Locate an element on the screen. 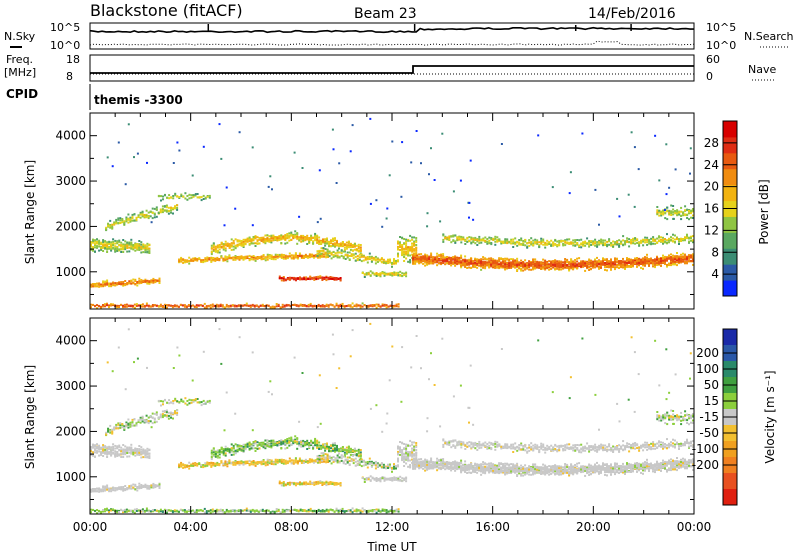 This screenshot has height=554, width=800. nsearch-tick-low: 10^0 is located at coordinates (721, 45).